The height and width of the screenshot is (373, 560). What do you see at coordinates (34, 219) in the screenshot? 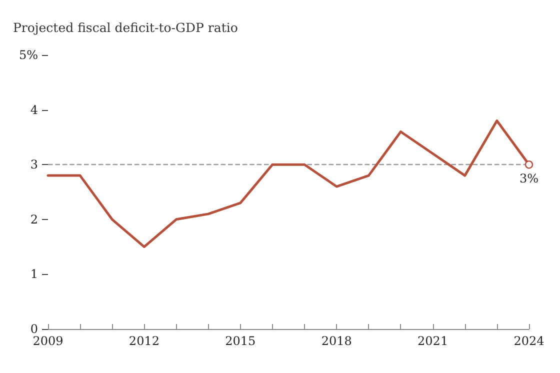
I see `y-tick-label: 2` at bounding box center [34, 219].